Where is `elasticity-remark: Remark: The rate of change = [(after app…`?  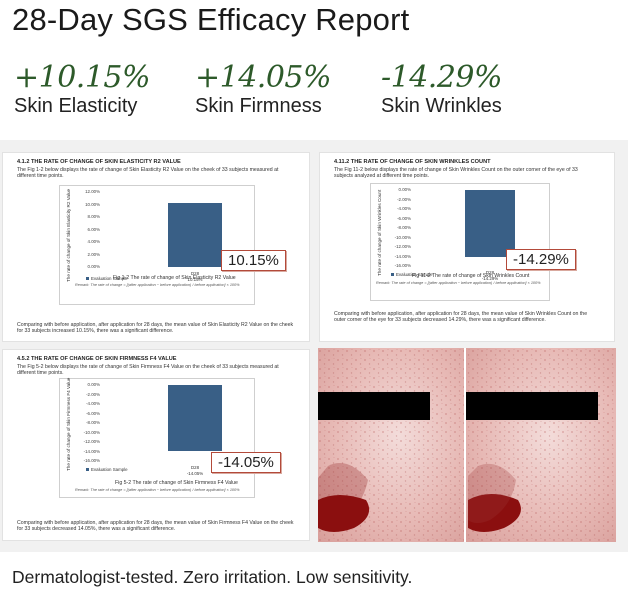 elasticity-remark: Remark: The rate of change = [(after app… is located at coordinates (157, 285).